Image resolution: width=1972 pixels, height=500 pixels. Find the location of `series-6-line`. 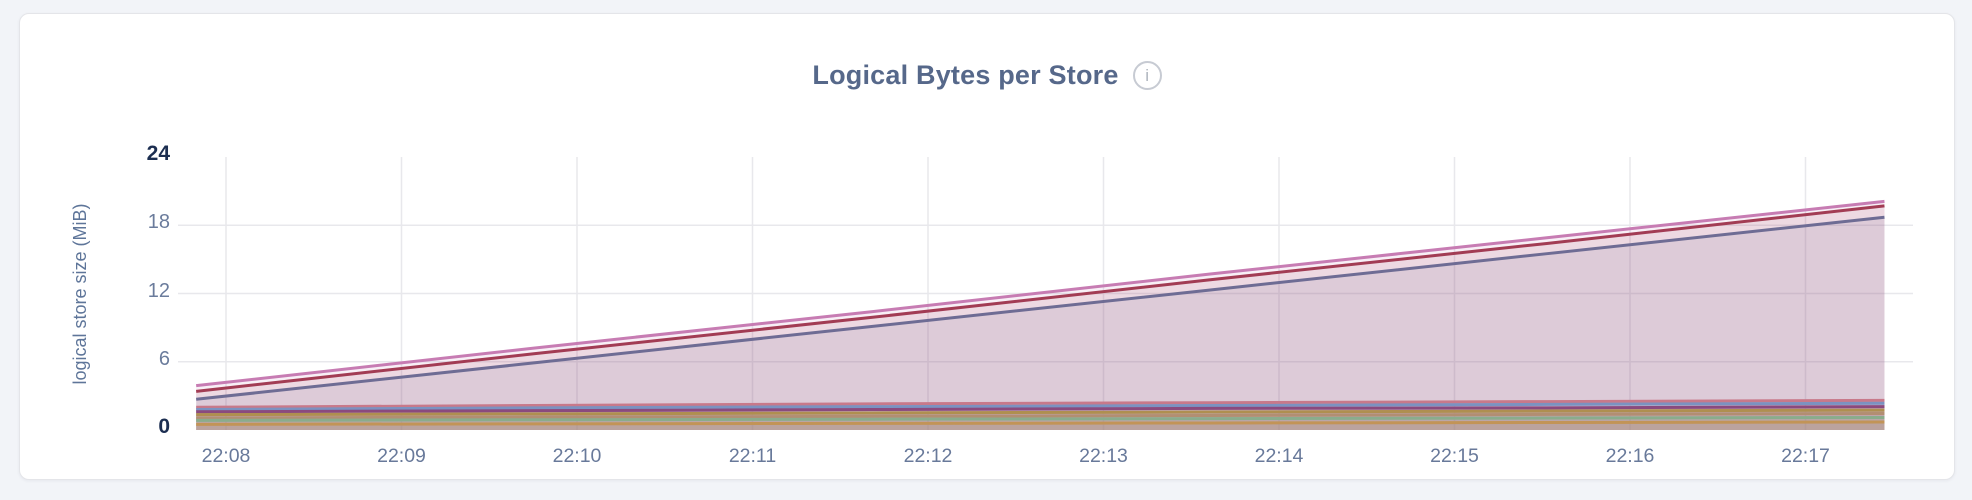

series-6-line is located at coordinates (1040, 409).